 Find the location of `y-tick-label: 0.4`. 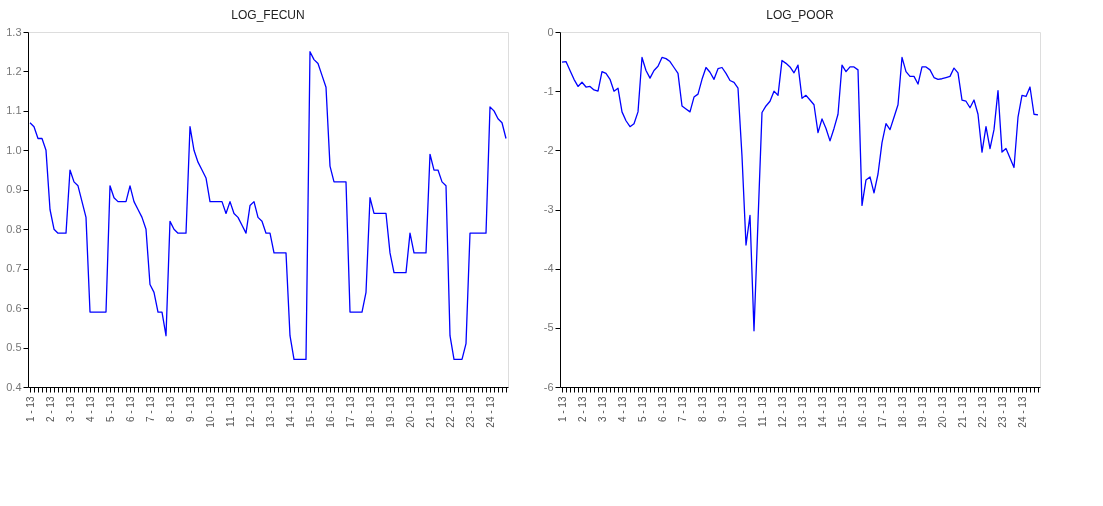

y-tick-label: 0.4 is located at coordinates (14, 386).